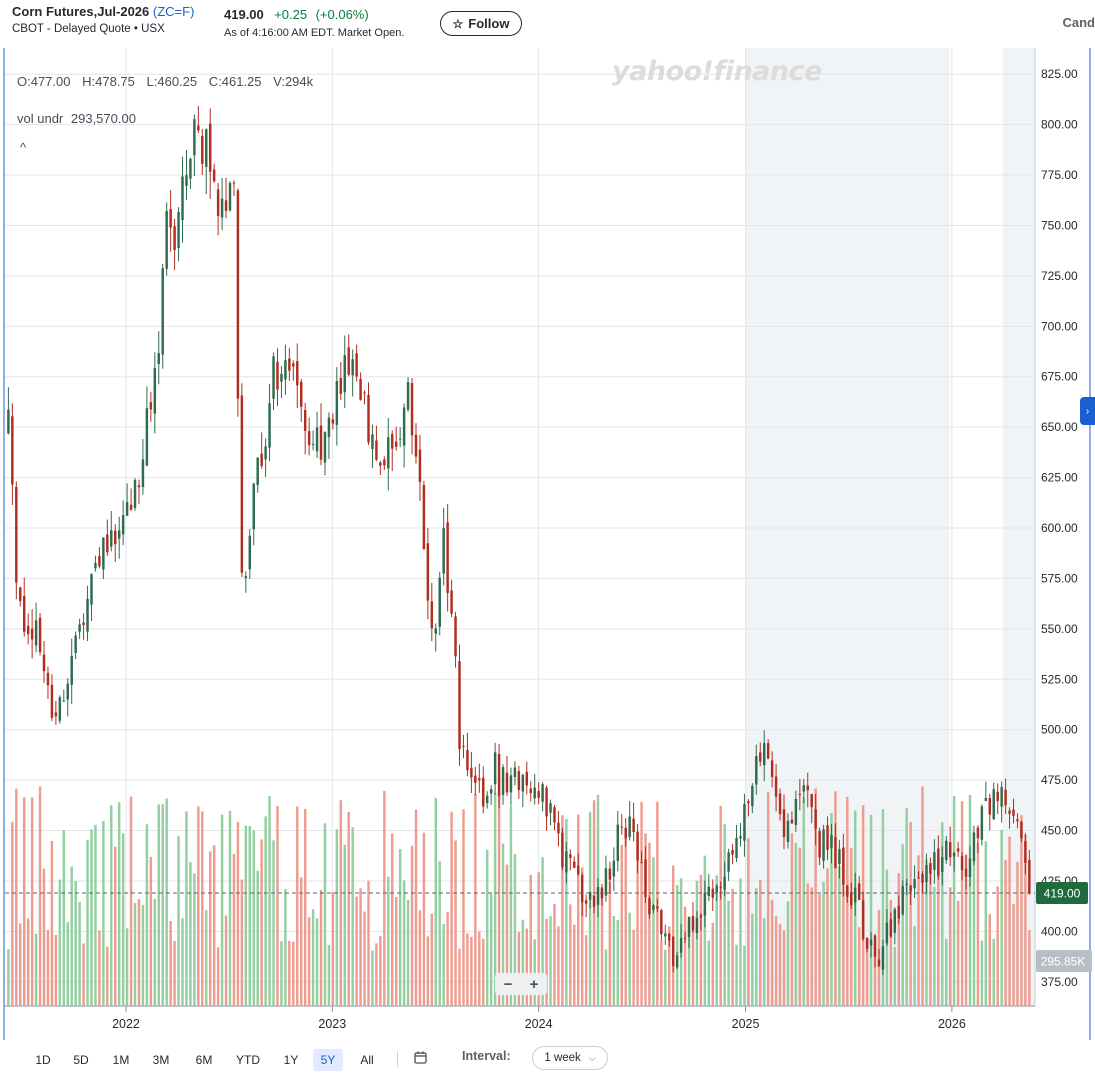  Describe the element at coordinates (161, 1060) in the screenshot. I see `range-button-3m: 3M` at that location.